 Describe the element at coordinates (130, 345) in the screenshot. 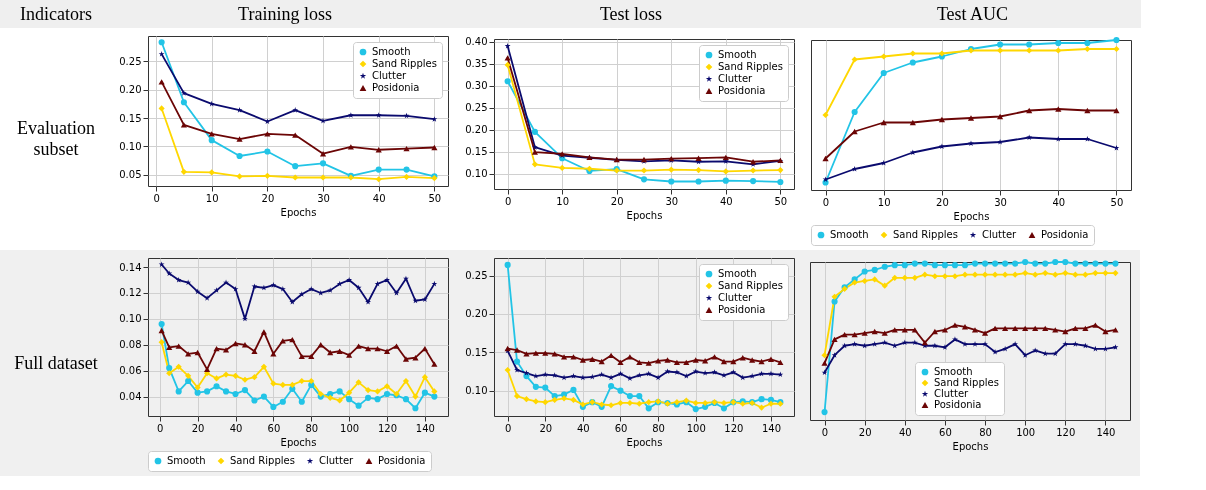

I see `y-tick-label: 0.08` at that location.